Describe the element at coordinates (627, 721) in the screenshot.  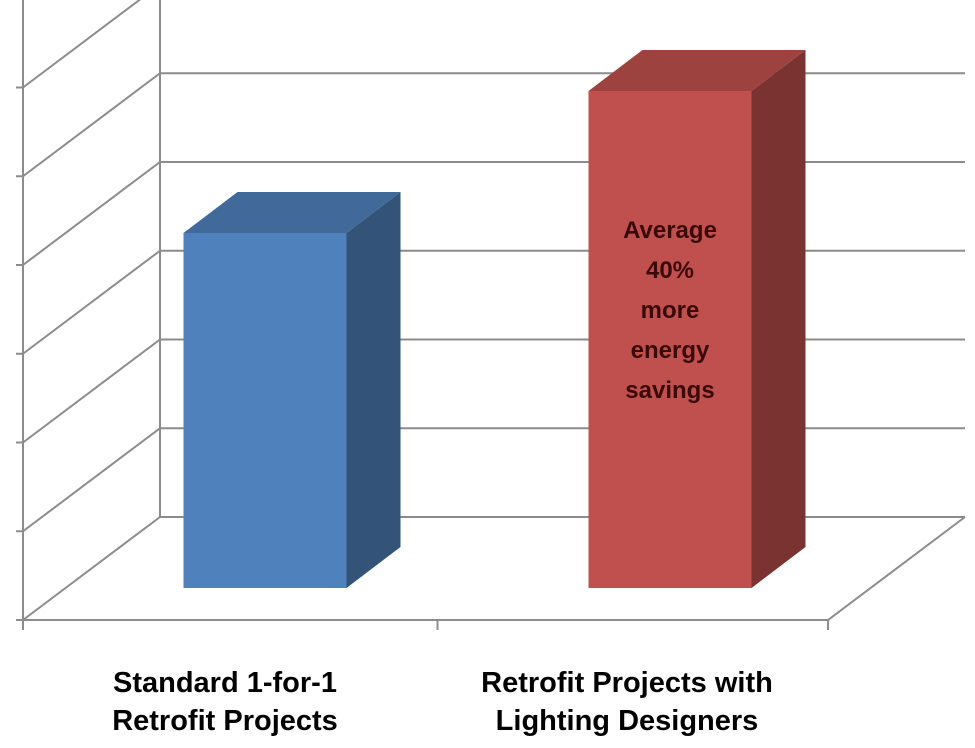
I see `category-label-1-line-1: Lighting Designers` at that location.